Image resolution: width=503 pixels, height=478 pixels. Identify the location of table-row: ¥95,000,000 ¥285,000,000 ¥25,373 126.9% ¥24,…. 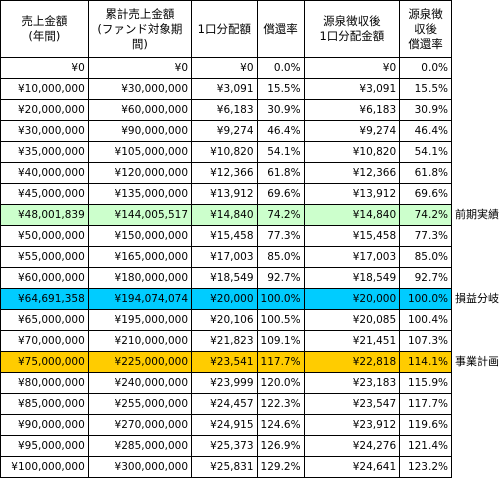
(251, 446).